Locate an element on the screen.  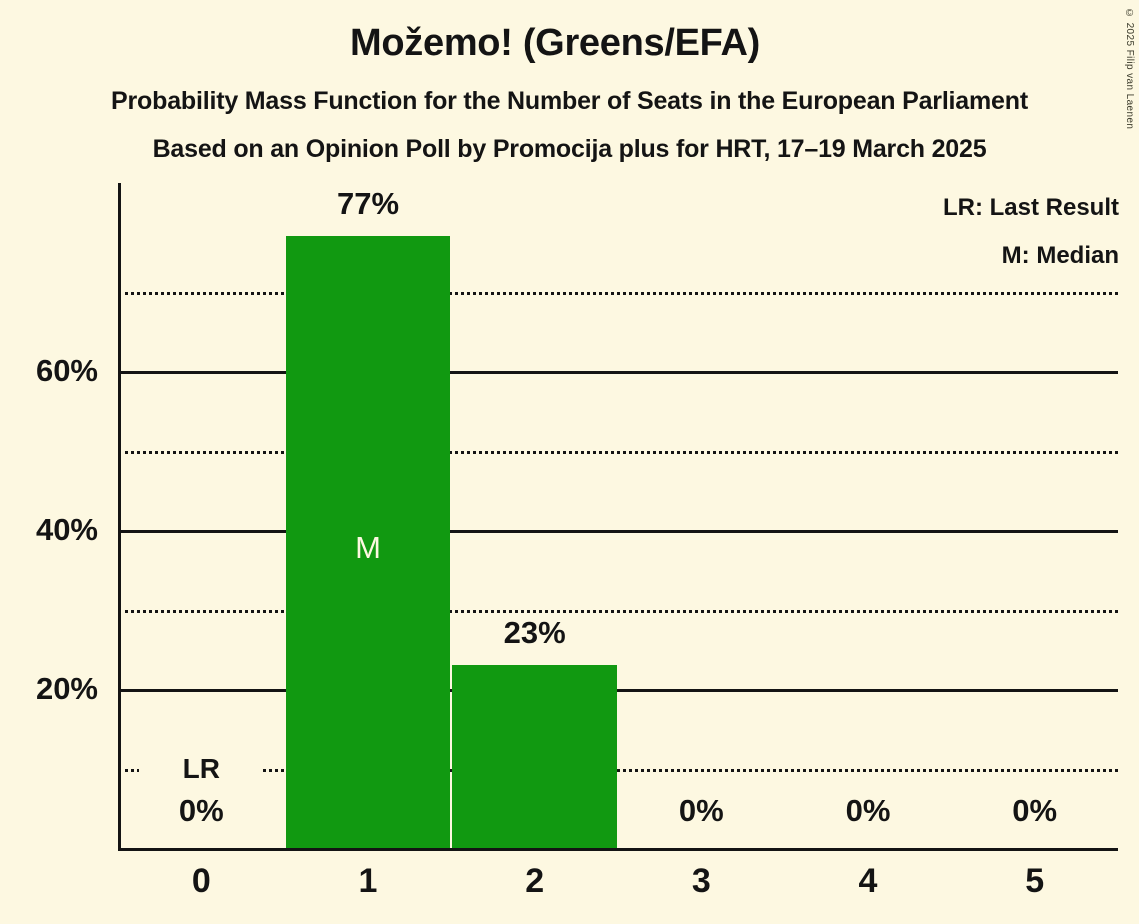
x-axis-label-5: 5 is located at coordinates (1035, 881).